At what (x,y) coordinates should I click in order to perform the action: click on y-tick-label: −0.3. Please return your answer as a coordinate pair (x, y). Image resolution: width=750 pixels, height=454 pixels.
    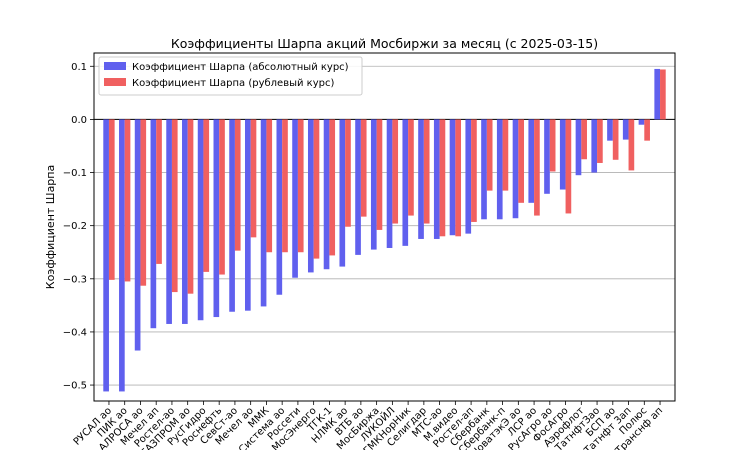
    Looking at the image, I should click on (75, 279).